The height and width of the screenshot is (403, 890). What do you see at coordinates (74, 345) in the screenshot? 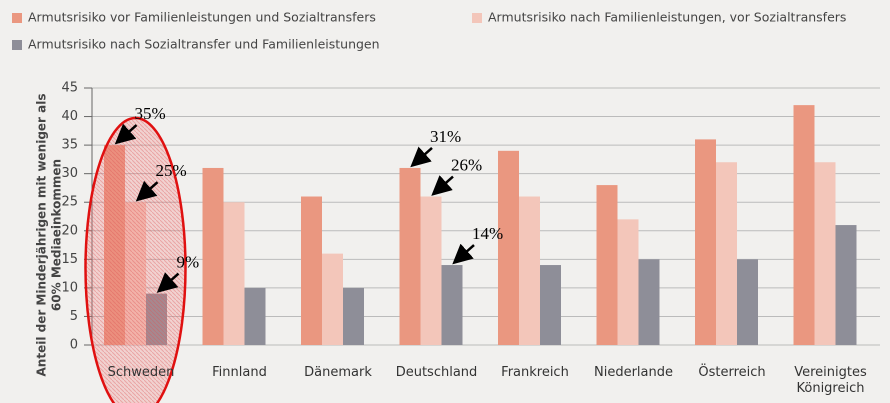
I see `y-tick-label: 0` at bounding box center [74, 345].